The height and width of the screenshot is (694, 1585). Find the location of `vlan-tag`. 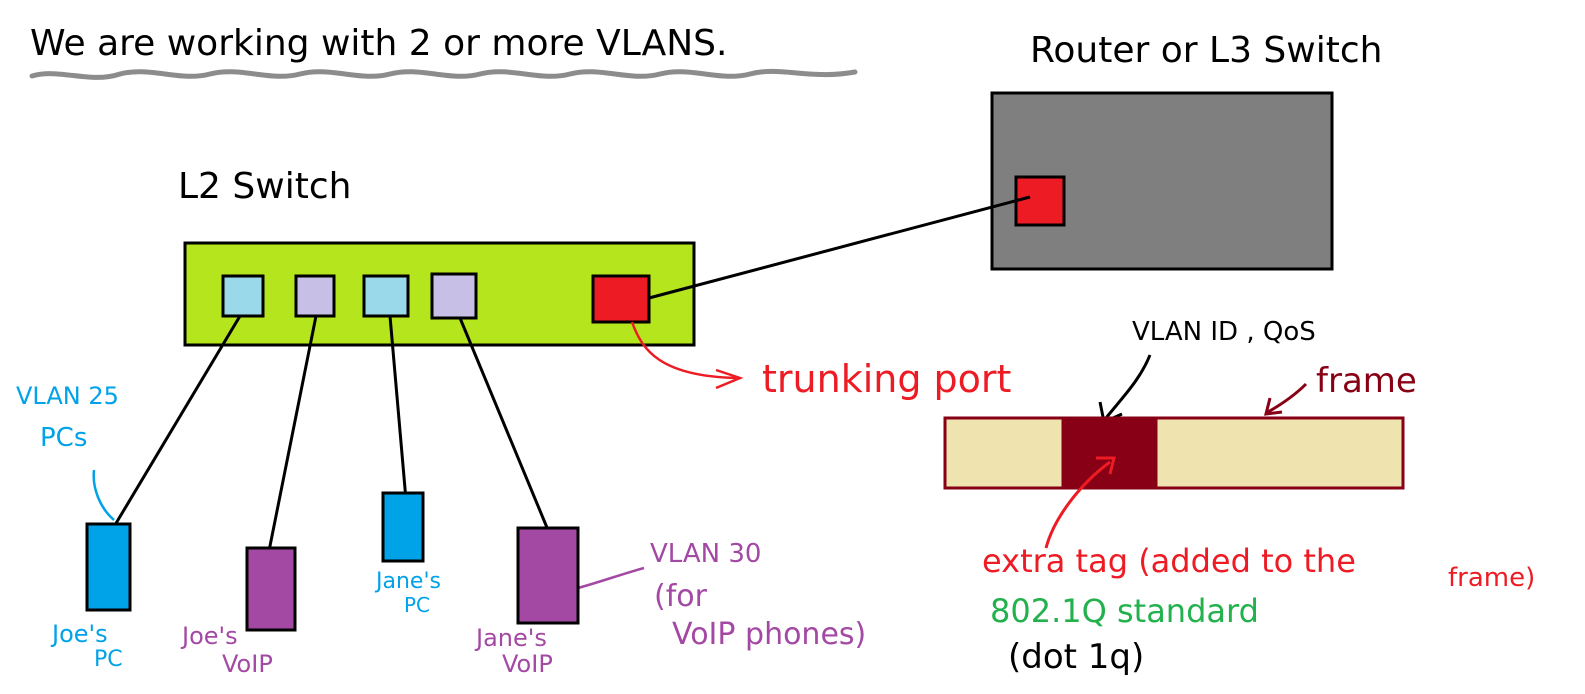

vlan-tag is located at coordinates (1109, 453).